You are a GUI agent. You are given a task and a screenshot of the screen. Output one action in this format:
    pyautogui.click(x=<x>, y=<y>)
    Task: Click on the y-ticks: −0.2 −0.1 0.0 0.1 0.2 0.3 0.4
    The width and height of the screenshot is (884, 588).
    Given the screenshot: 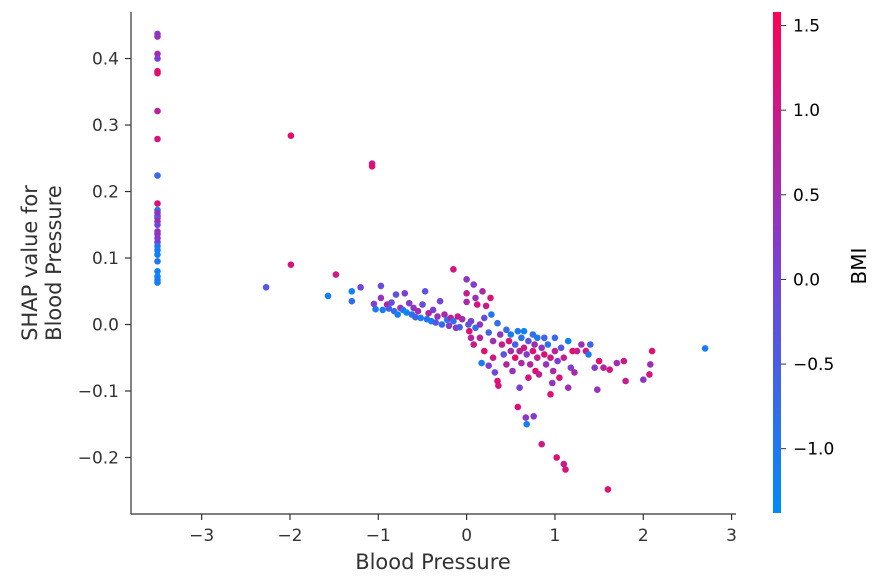 What is the action you would take?
    pyautogui.click(x=104, y=259)
    